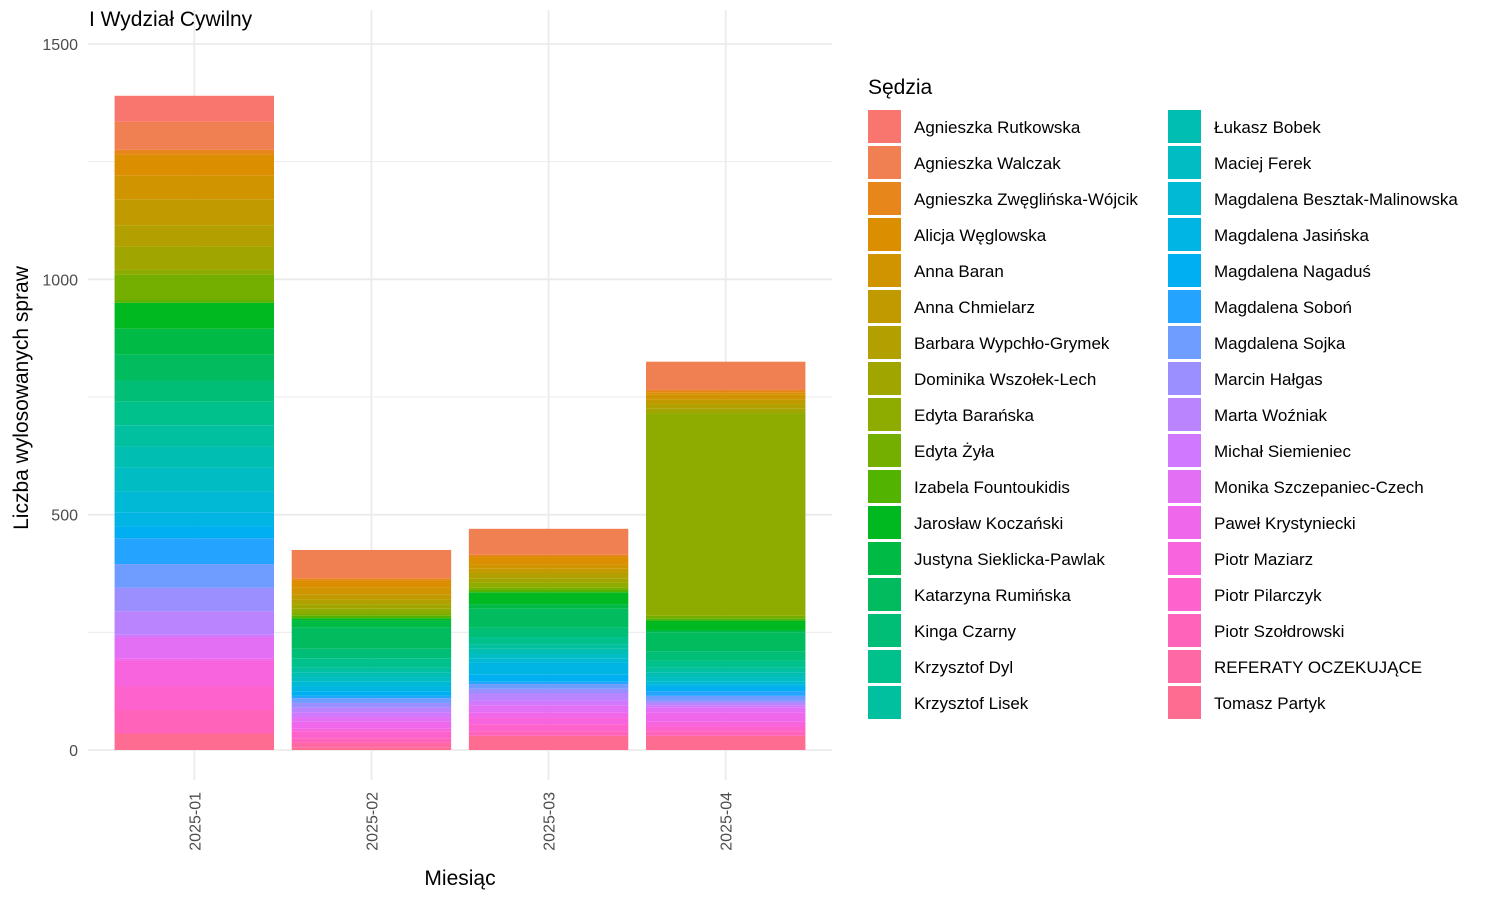 Image resolution: width=1500 pixels, height=900 pixels. Describe the element at coordinates (1026, 199) in the screenshot. I see `legend-label: Agnieszka Zwęglińska-Wójcik` at that location.